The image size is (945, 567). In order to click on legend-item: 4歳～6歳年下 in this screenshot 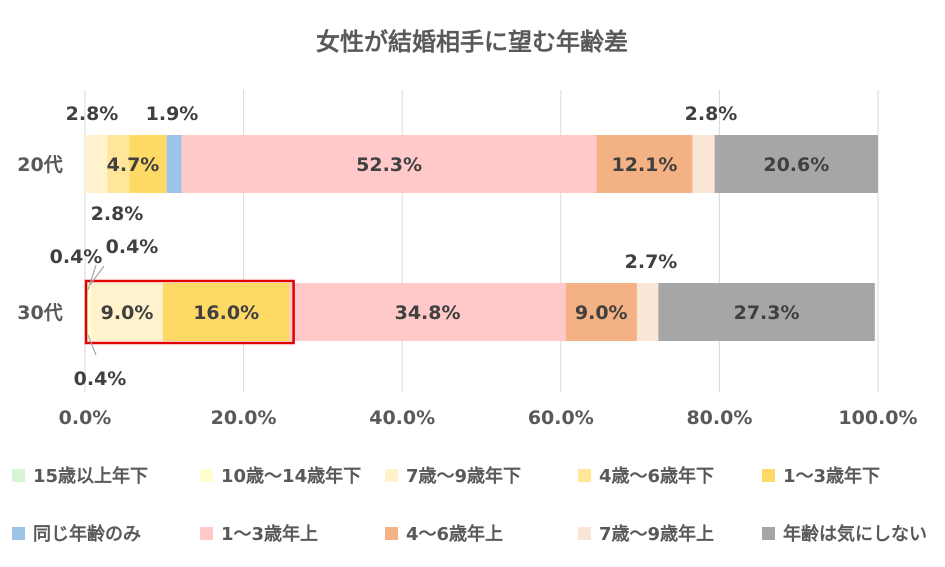, I will do `click(646, 476)`.